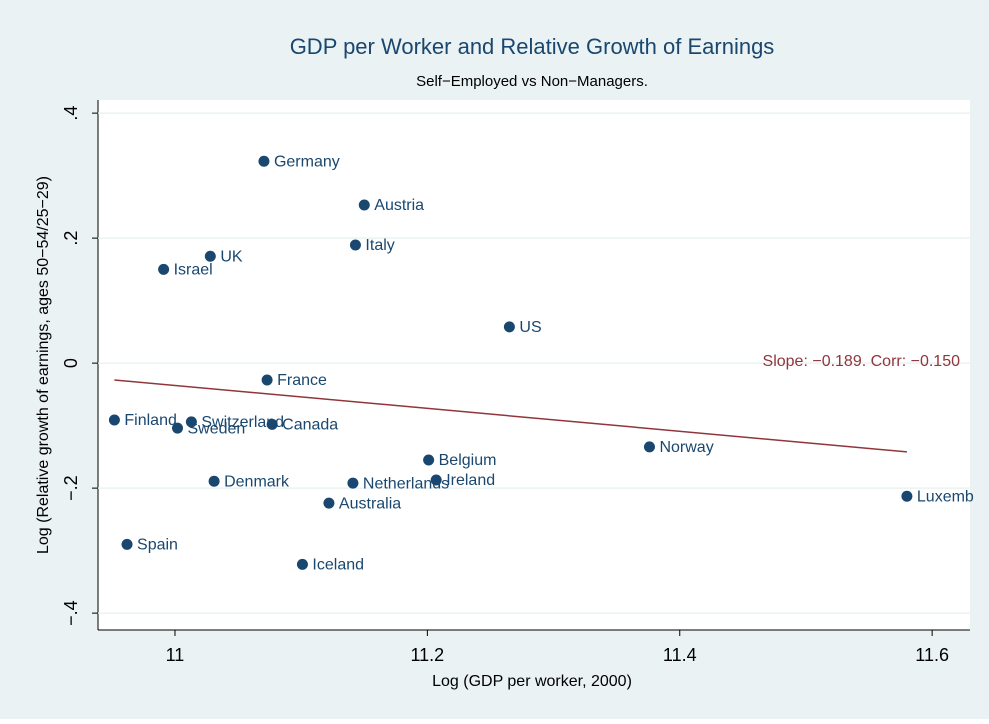 The image size is (989, 724). Describe the element at coordinates (932, 655) in the screenshot. I see `x-tick-label: 11.6` at that location.